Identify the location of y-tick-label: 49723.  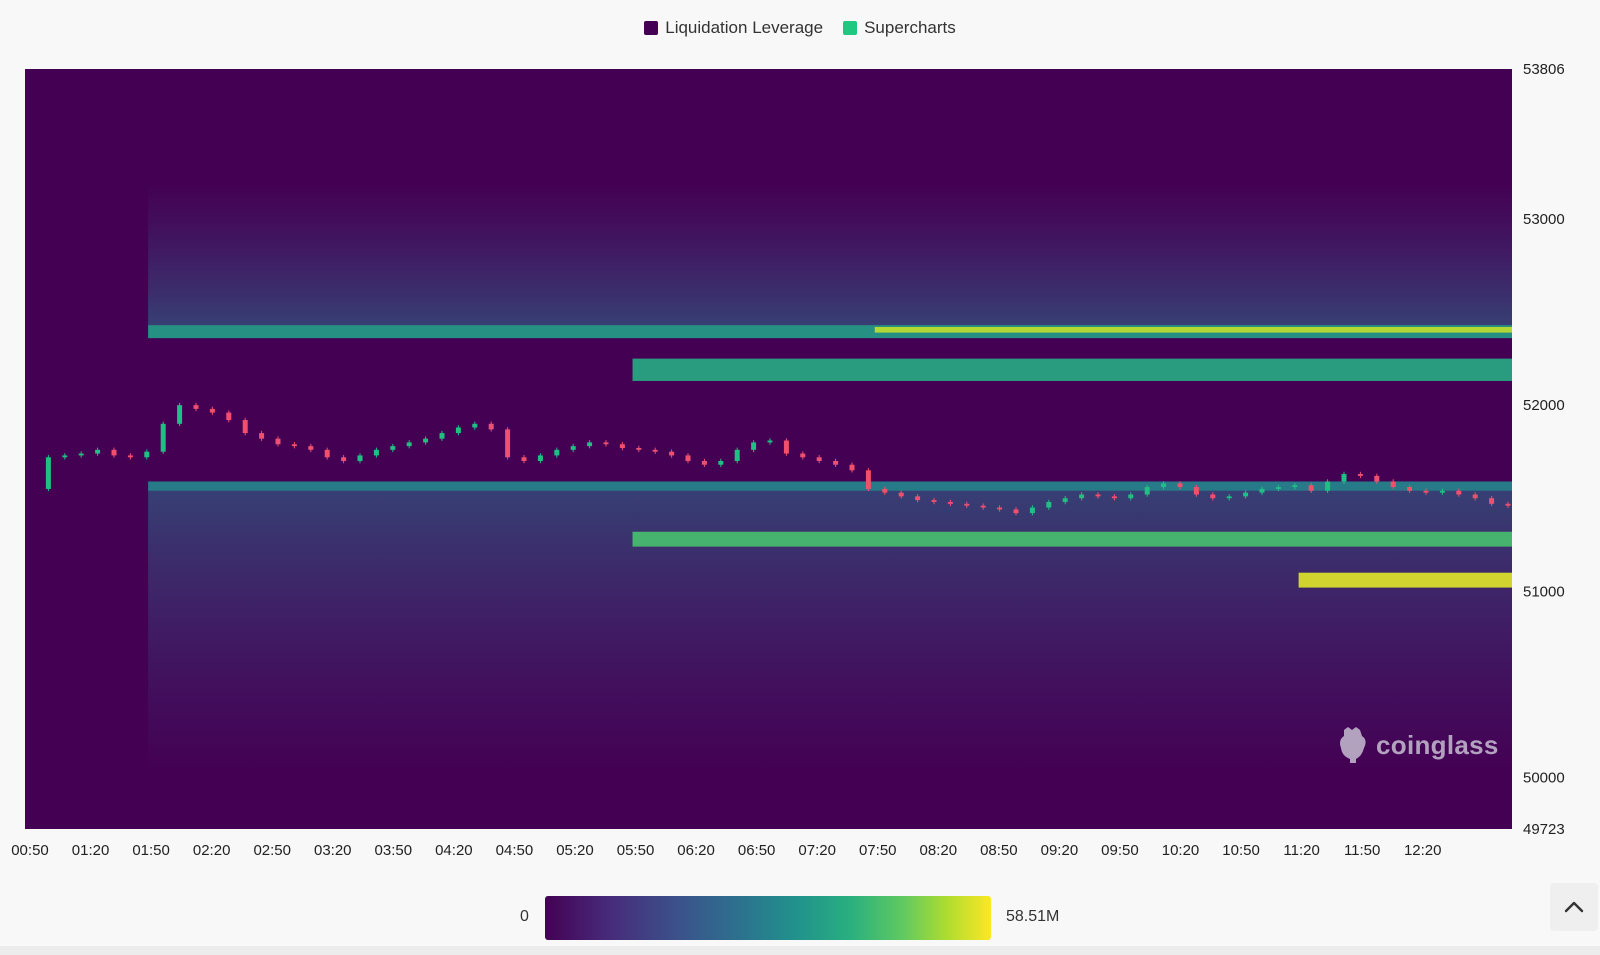
(1544, 829).